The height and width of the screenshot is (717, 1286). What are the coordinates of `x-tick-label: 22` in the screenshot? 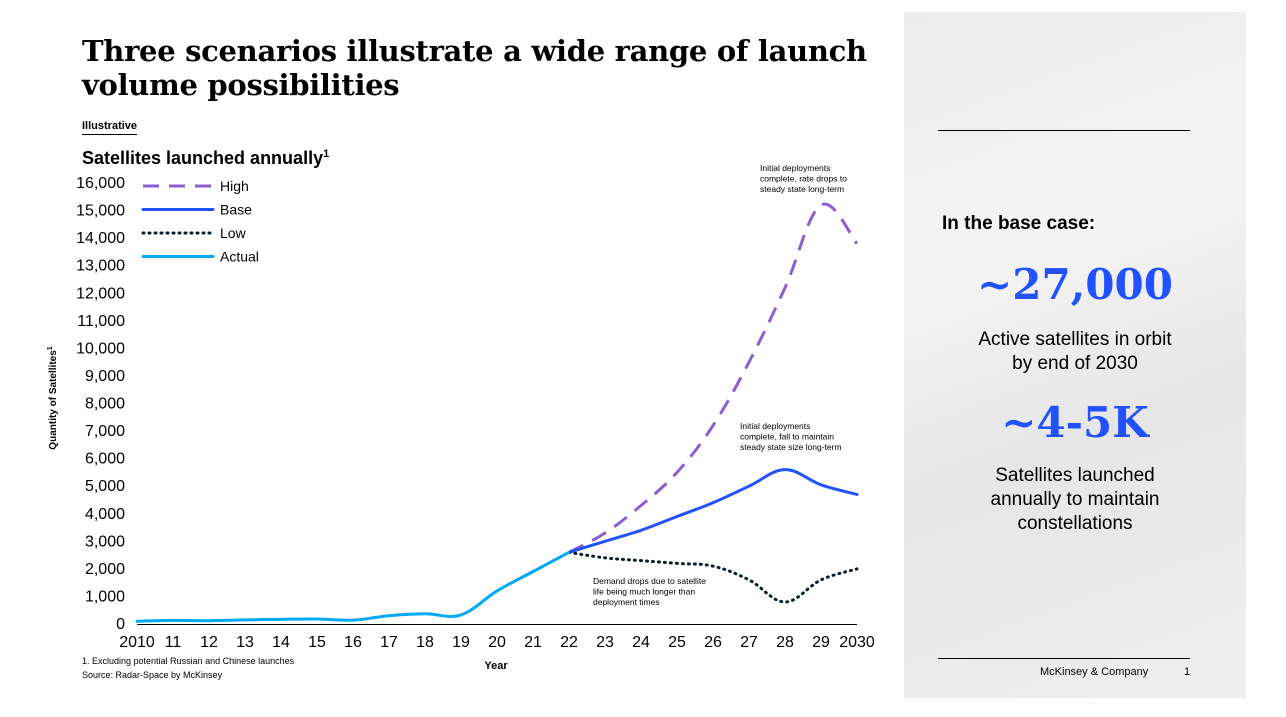 It's located at (569, 642).